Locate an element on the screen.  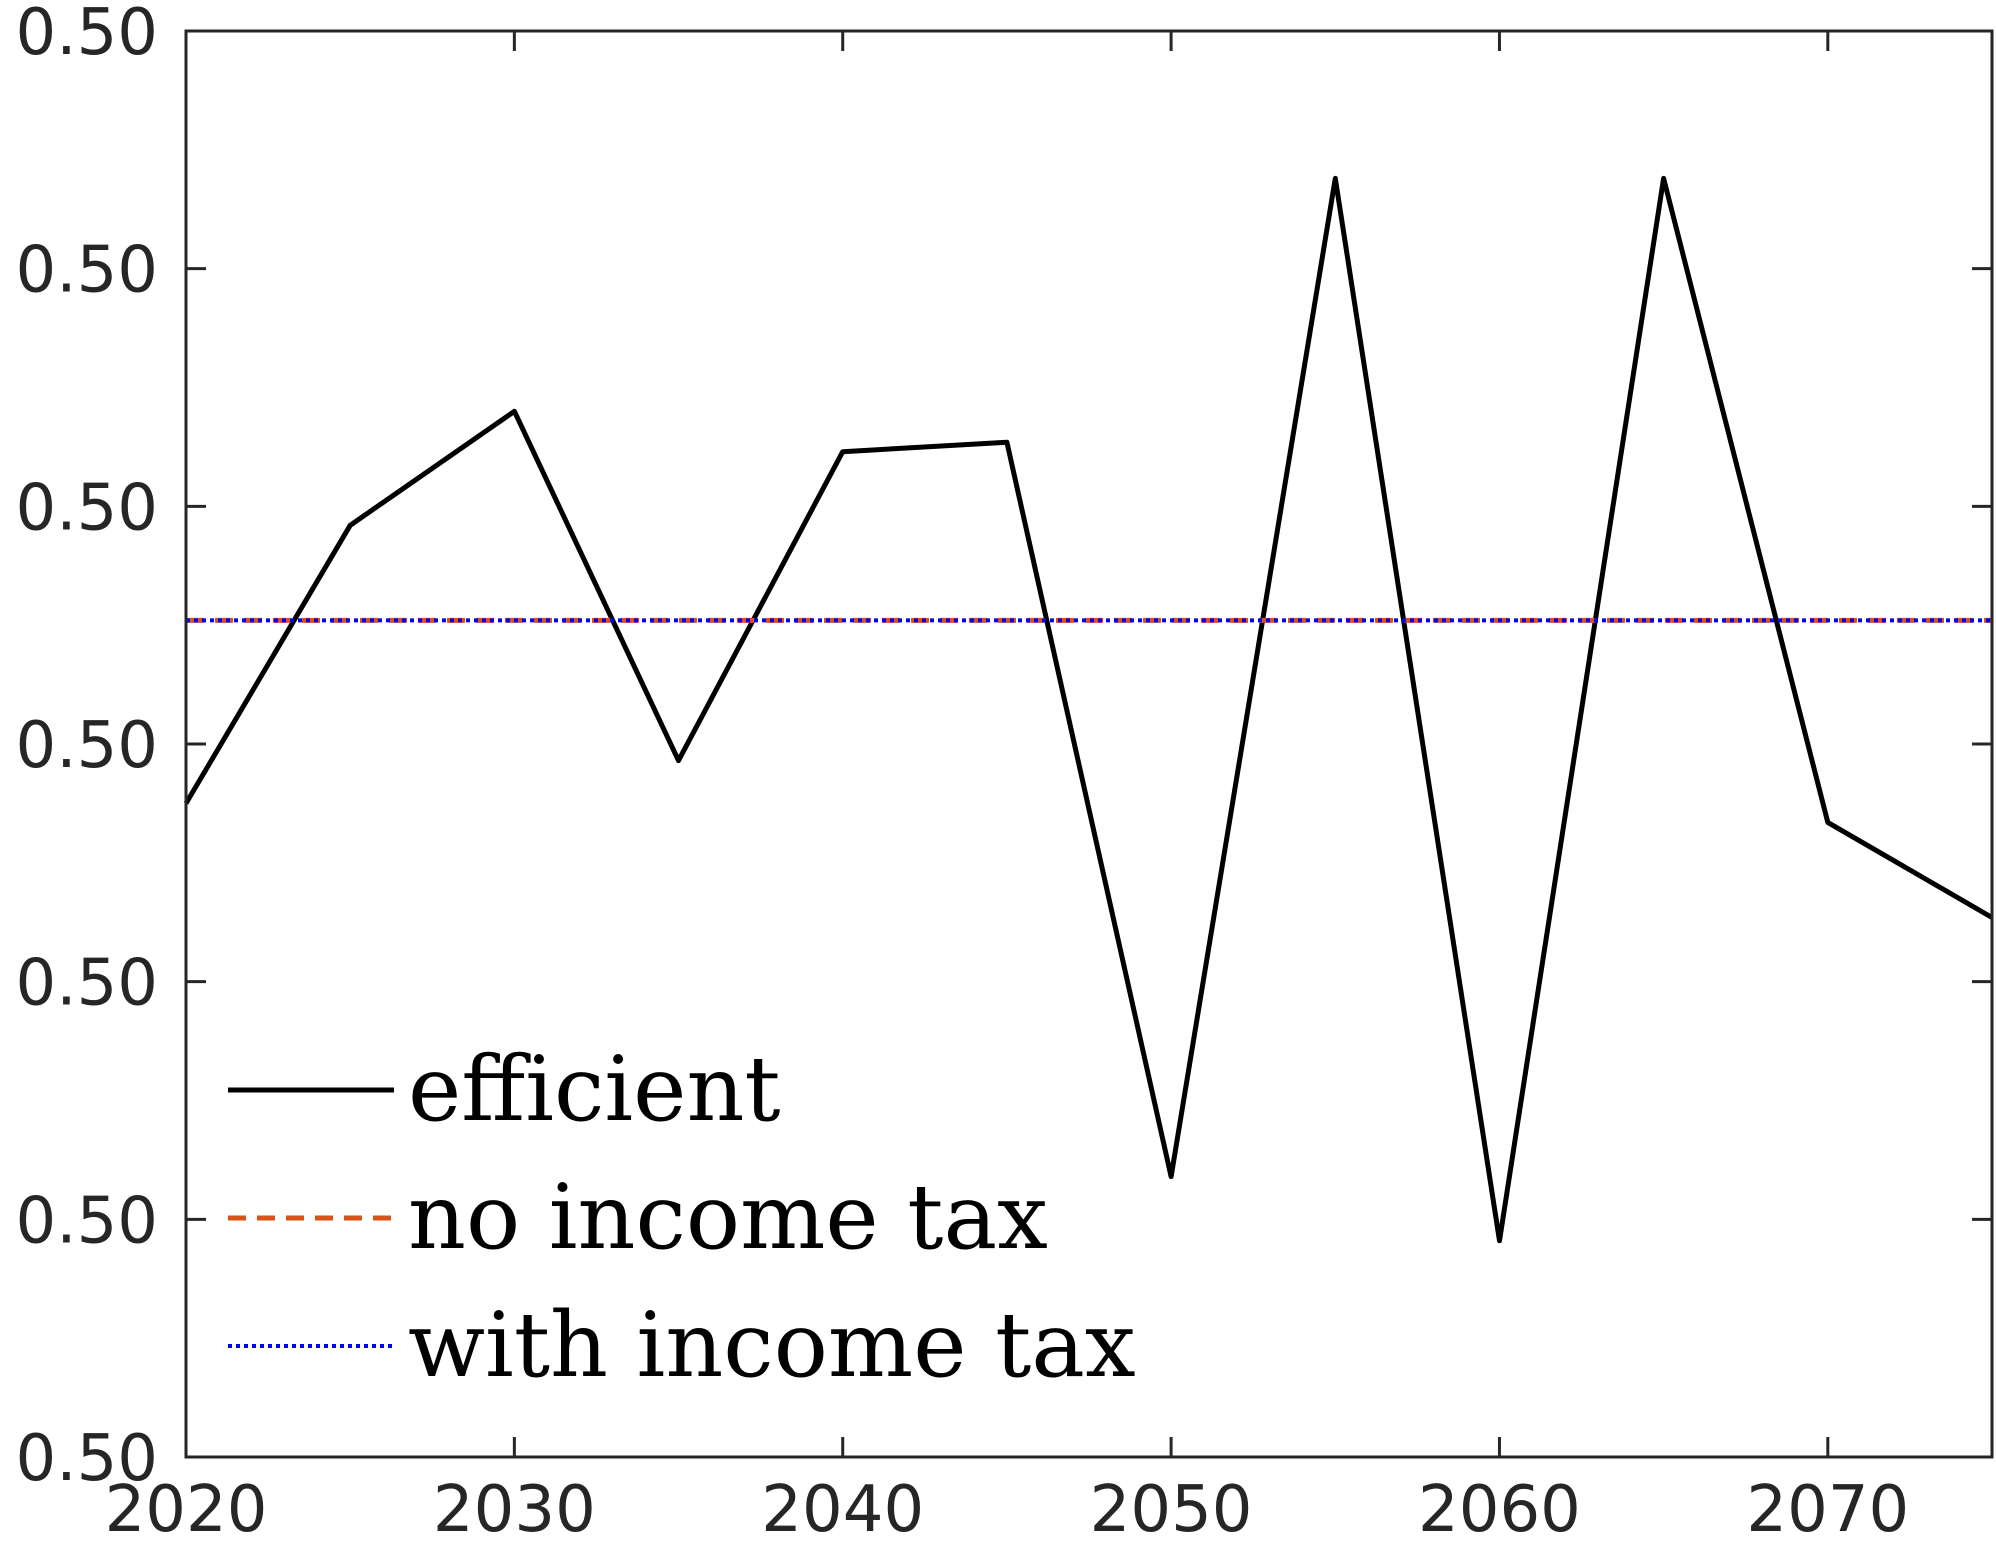
legend: efficient no income tax with income tax is located at coordinates (682, 1217).